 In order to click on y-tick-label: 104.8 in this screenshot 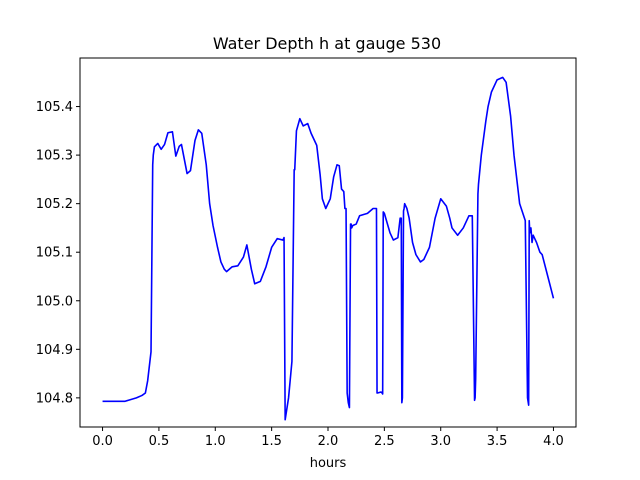, I will do `click(54, 398)`.